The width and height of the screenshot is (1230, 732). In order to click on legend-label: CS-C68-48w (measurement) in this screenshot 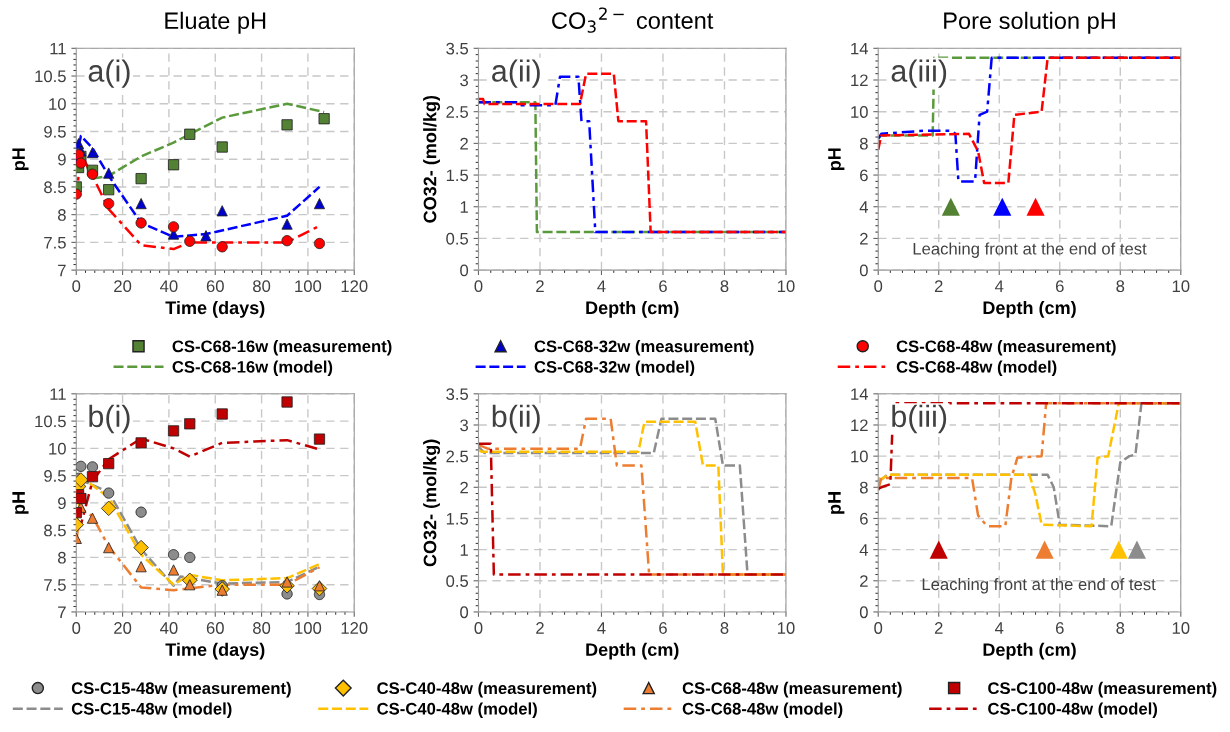, I will do `click(1006, 348)`.